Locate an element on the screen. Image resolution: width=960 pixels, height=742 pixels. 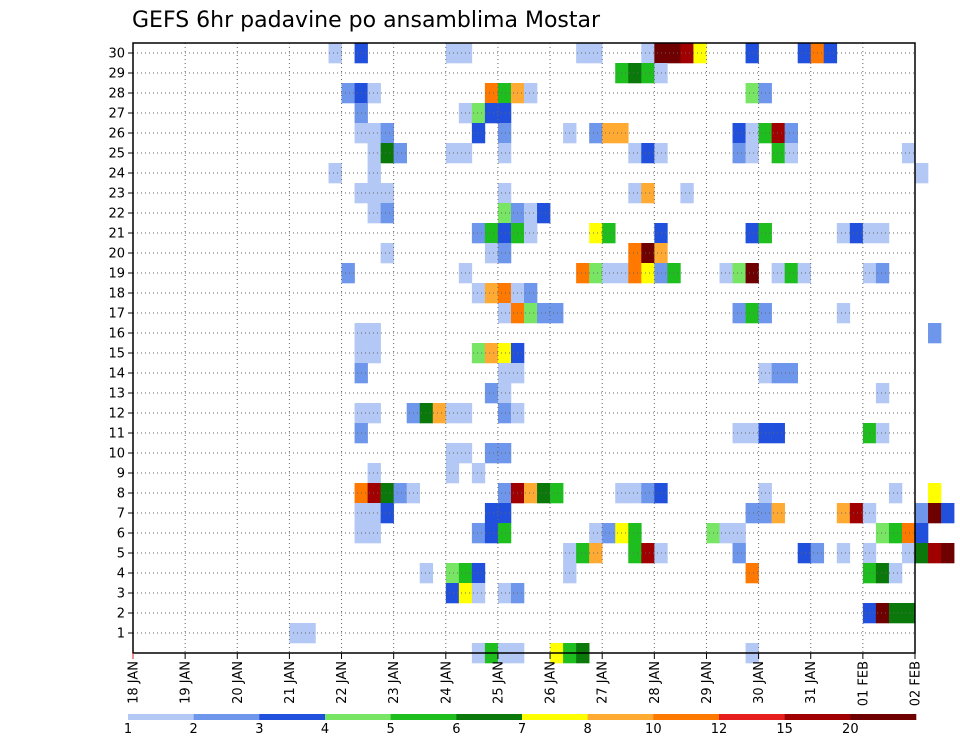
x-tick-label: 20 JAN is located at coordinates (238, 682).